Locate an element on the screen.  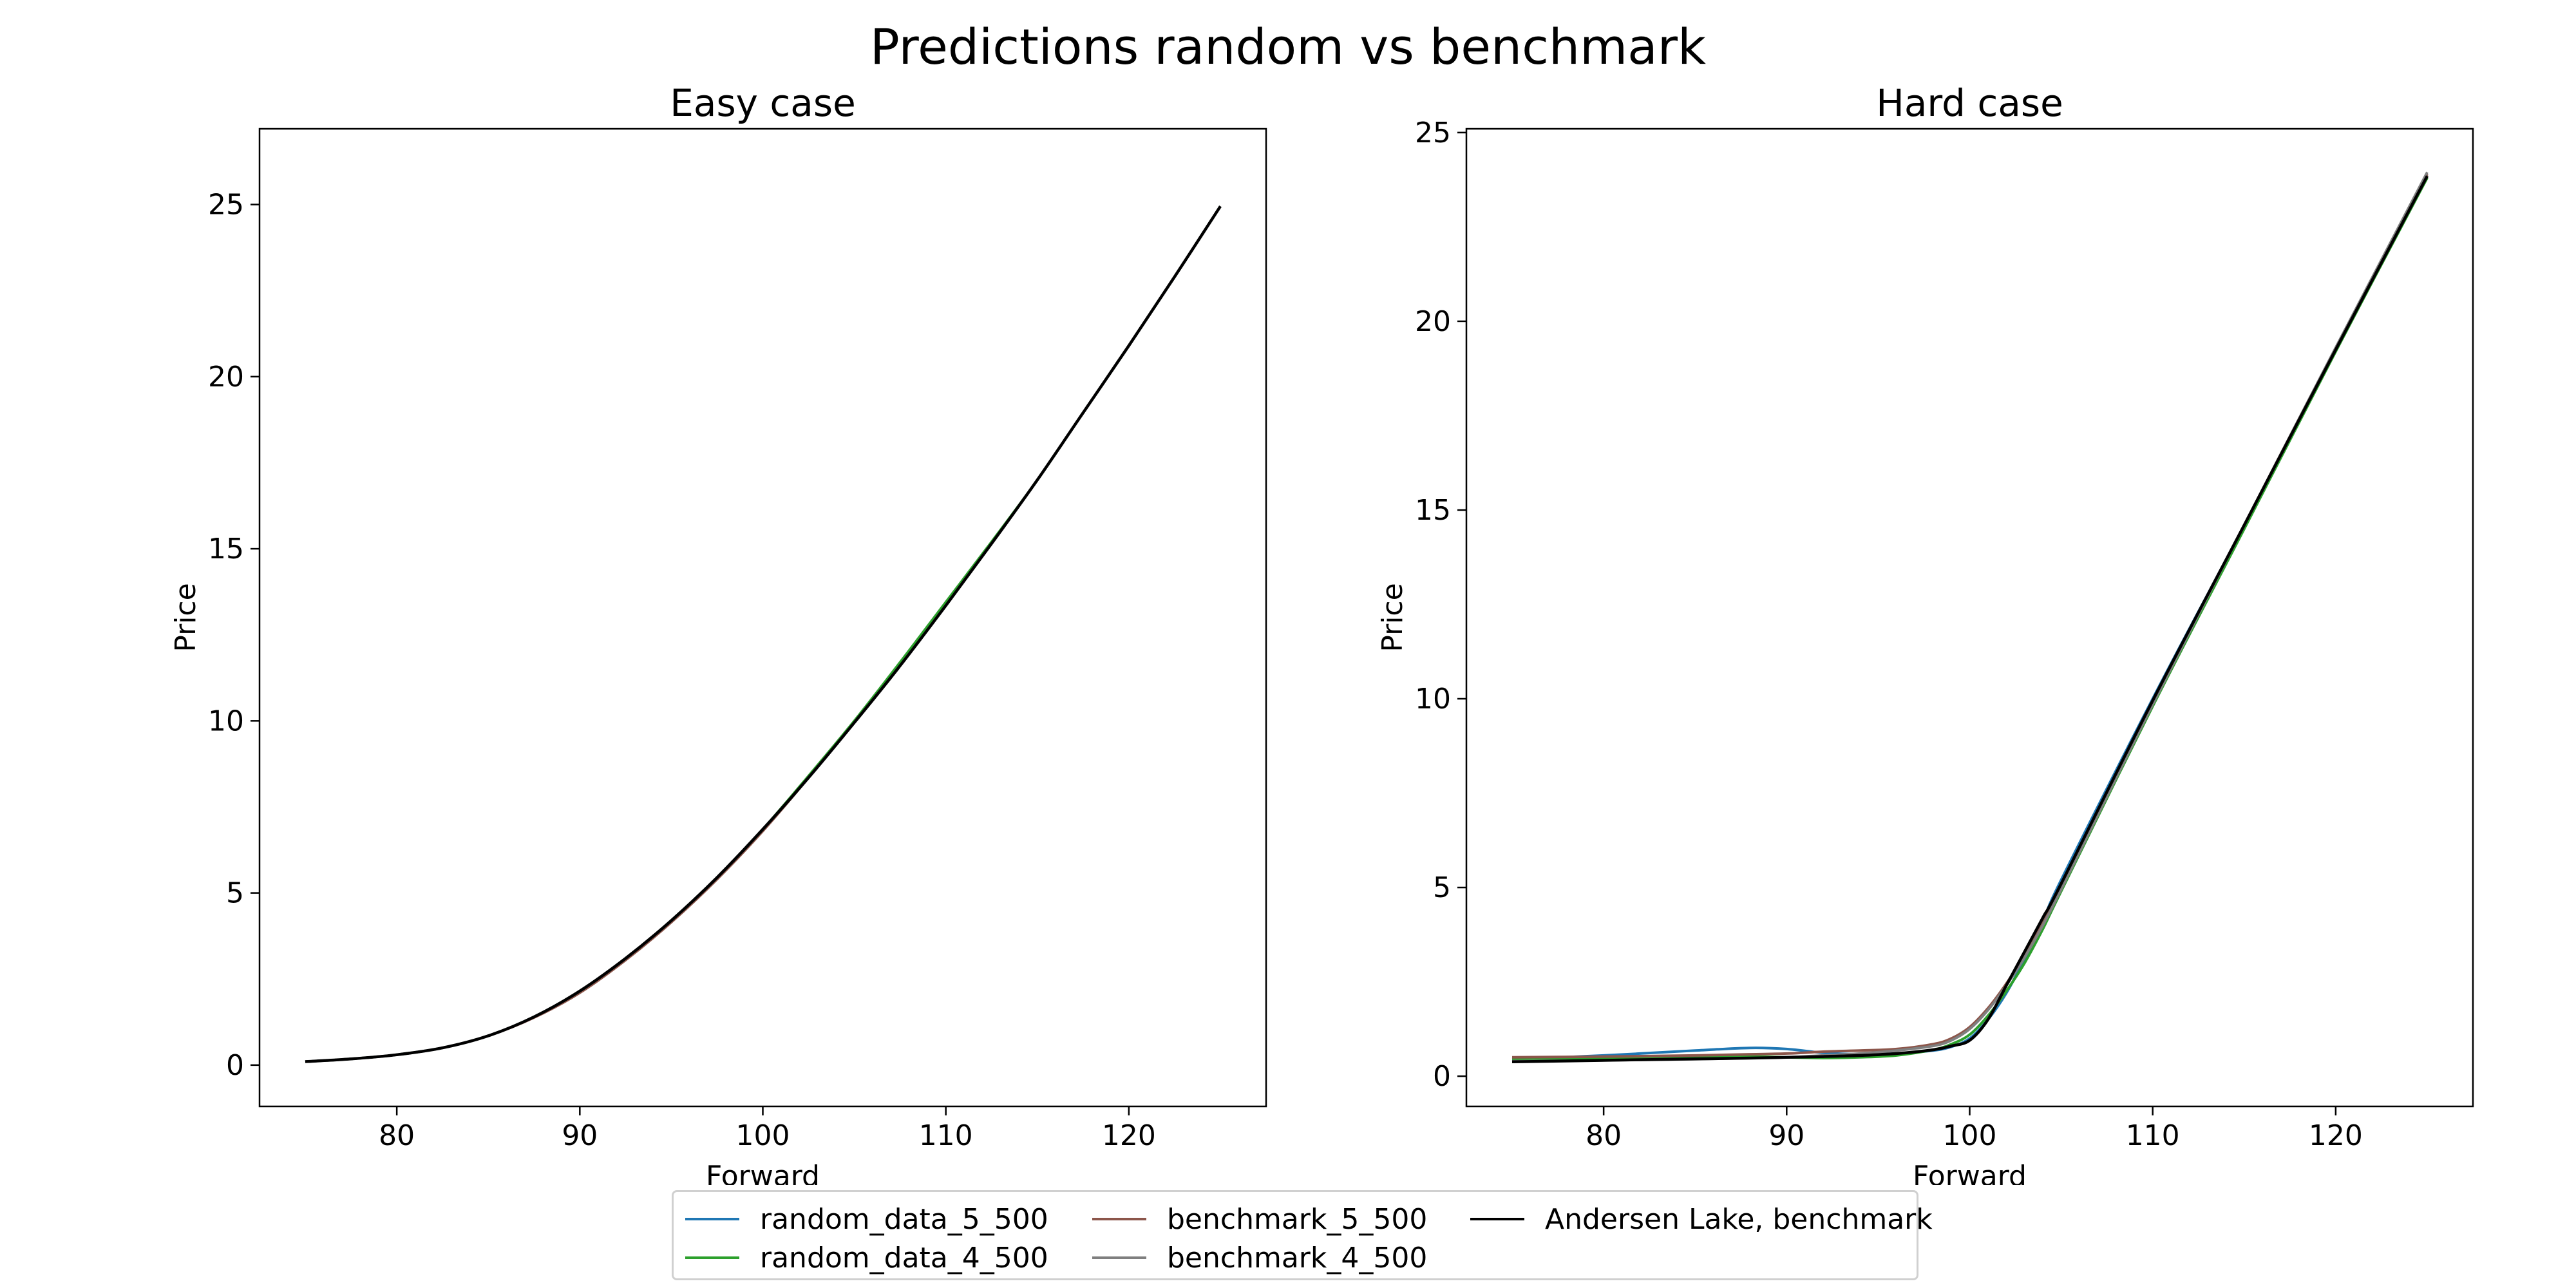
legend-label: random_data_4_500 is located at coordinates (904, 1257).